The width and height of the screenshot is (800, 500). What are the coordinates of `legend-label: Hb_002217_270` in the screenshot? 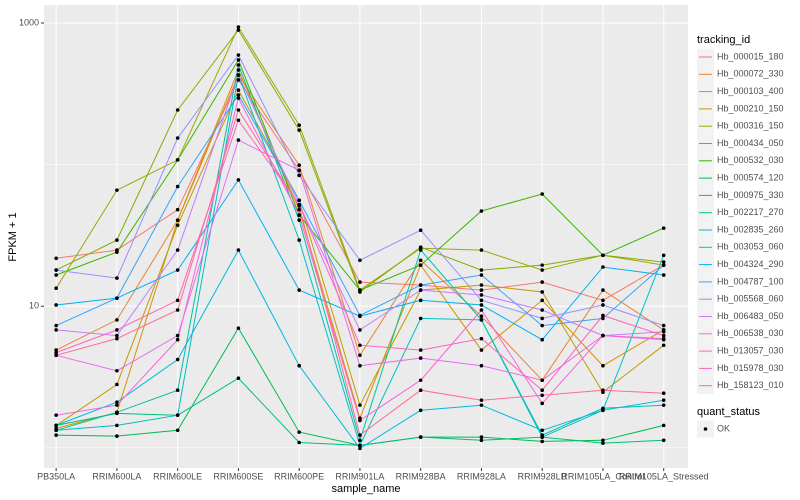 It's located at (750, 212).